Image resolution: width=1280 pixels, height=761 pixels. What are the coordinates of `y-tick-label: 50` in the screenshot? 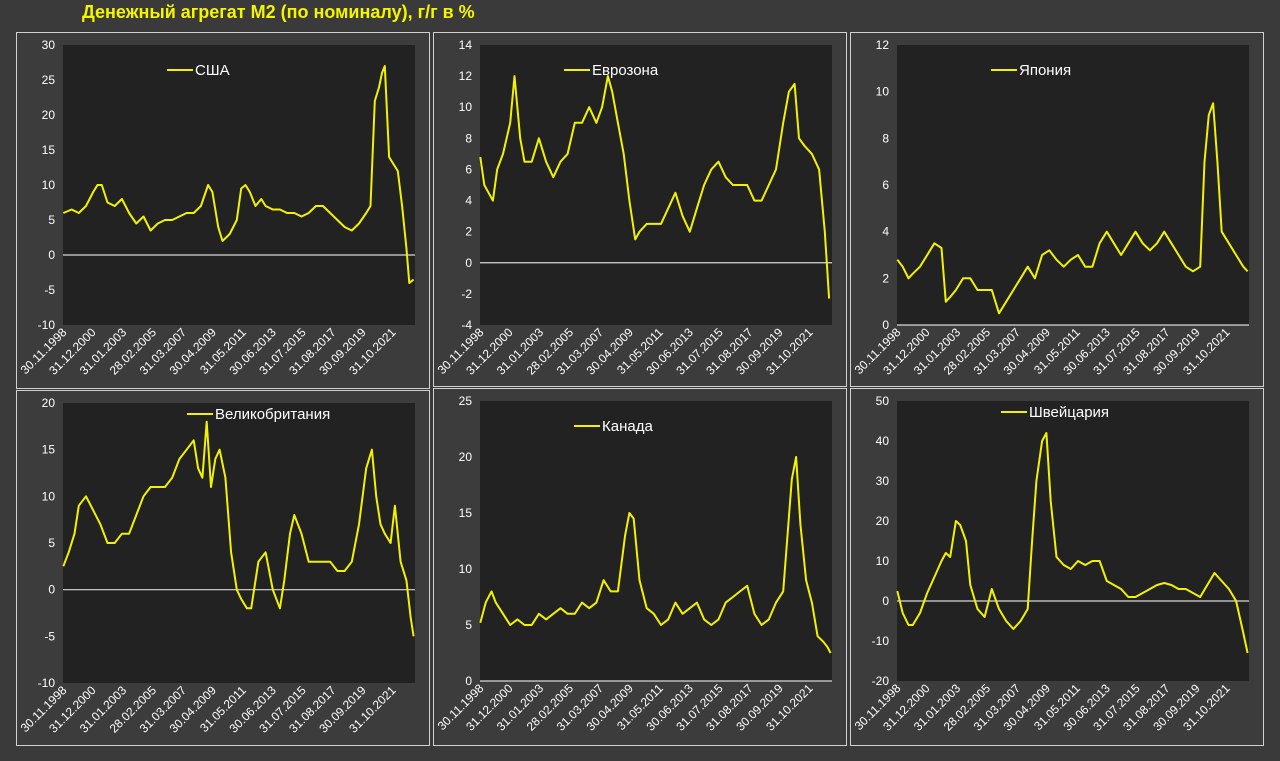 It's located at (883, 401).